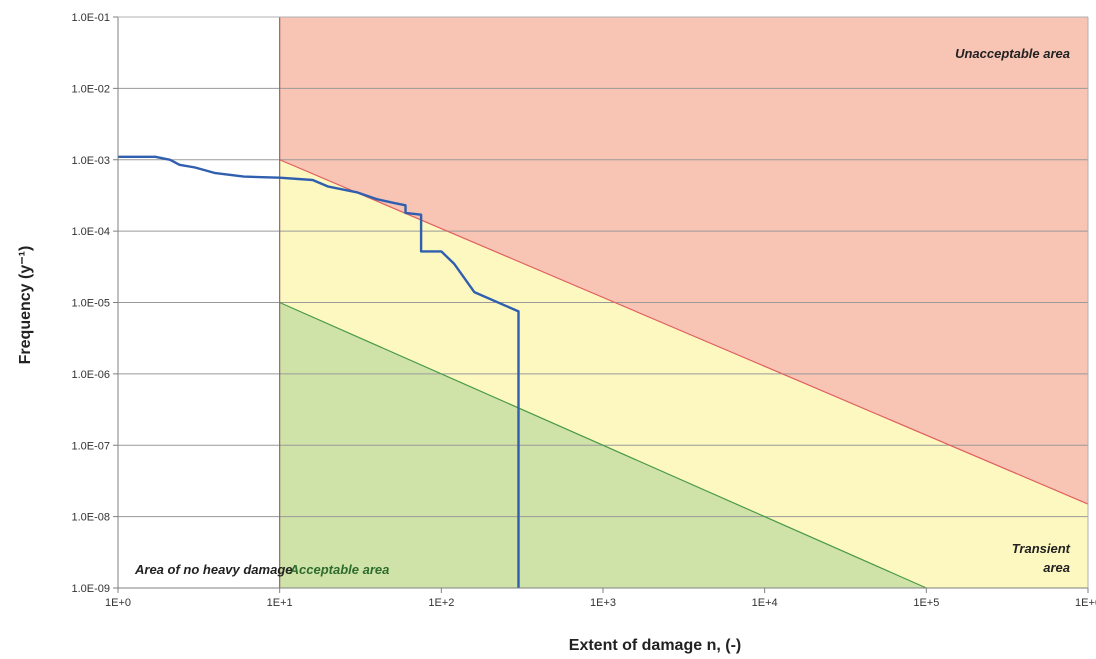 The width and height of the screenshot is (1096, 659). Describe the element at coordinates (441, 603) in the screenshot. I see `x-tick-label: 1E+2` at that location.